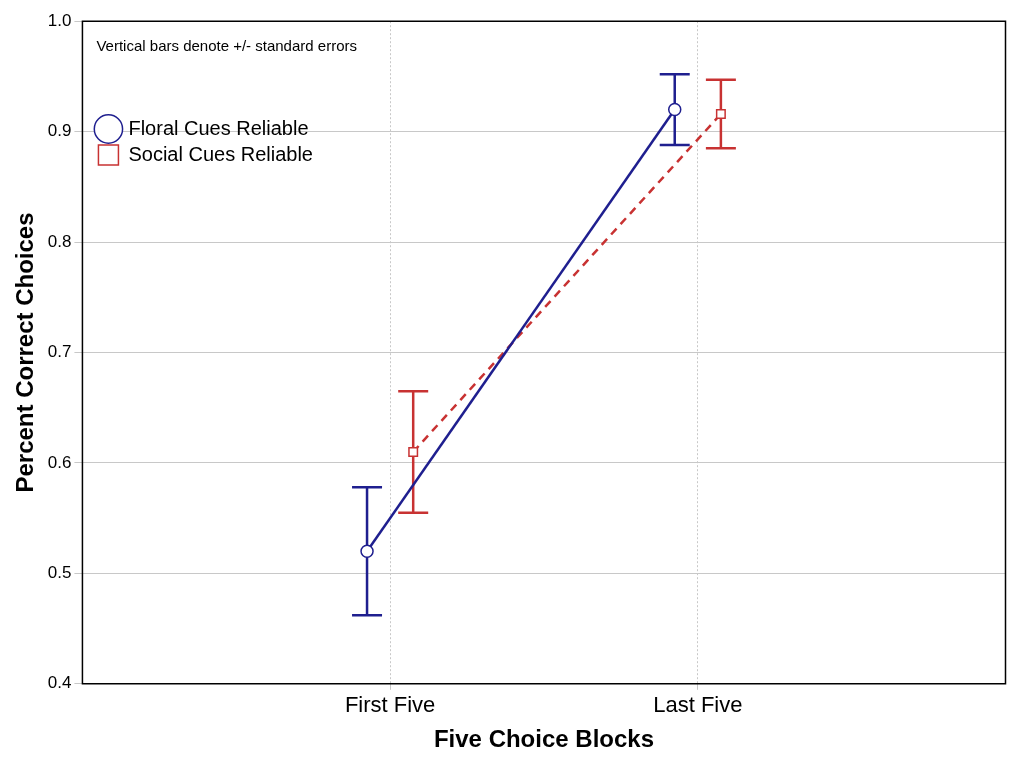 This screenshot has width=1021, height=767. I want to click on y-axis-title: Percent Correct Choices, so click(25, 352).